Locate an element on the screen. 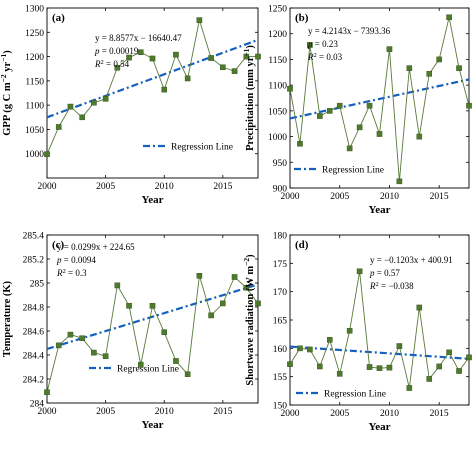 This screenshot has width=474, height=449. y-tick-label: 150 is located at coordinates (280, 407).